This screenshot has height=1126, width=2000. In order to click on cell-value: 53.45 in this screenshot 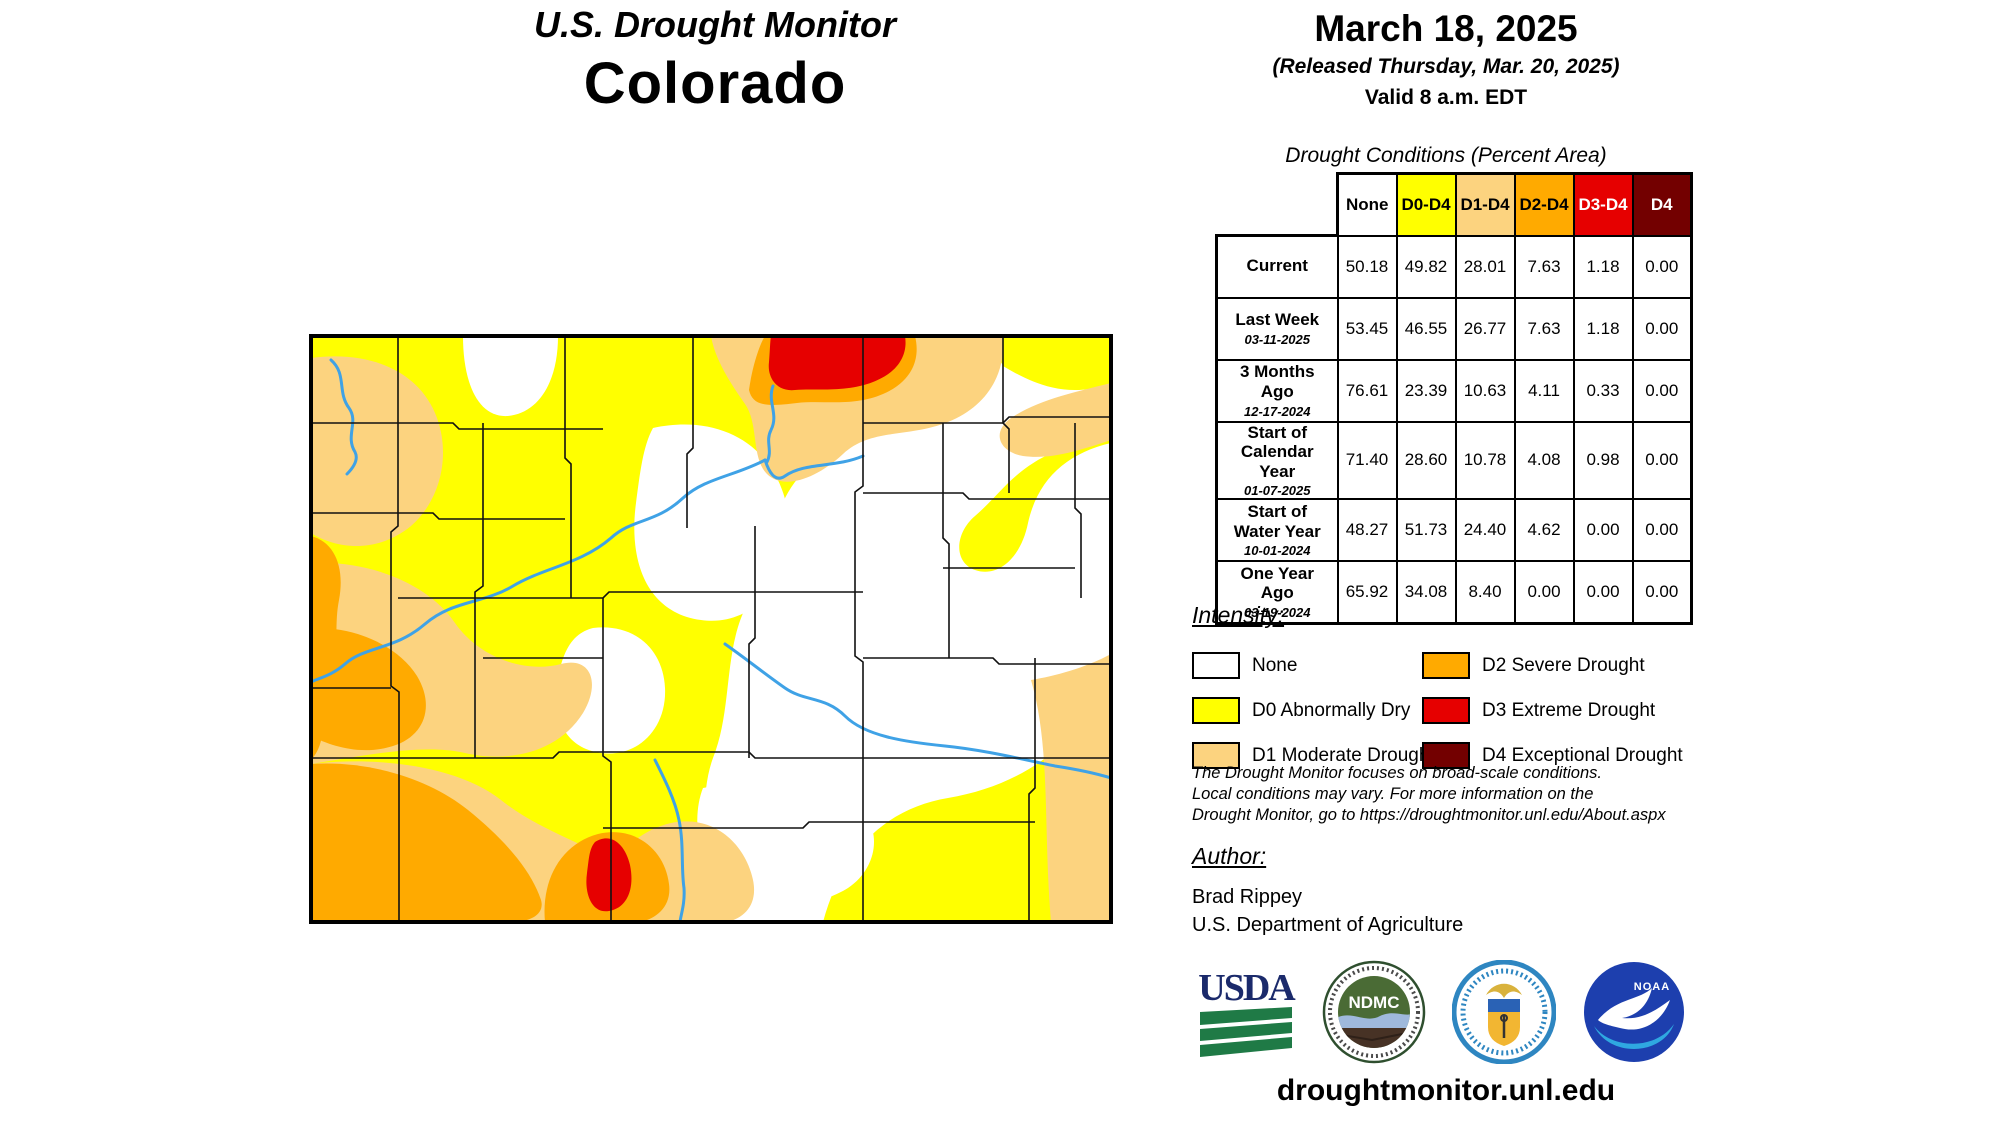, I will do `click(1367, 328)`.